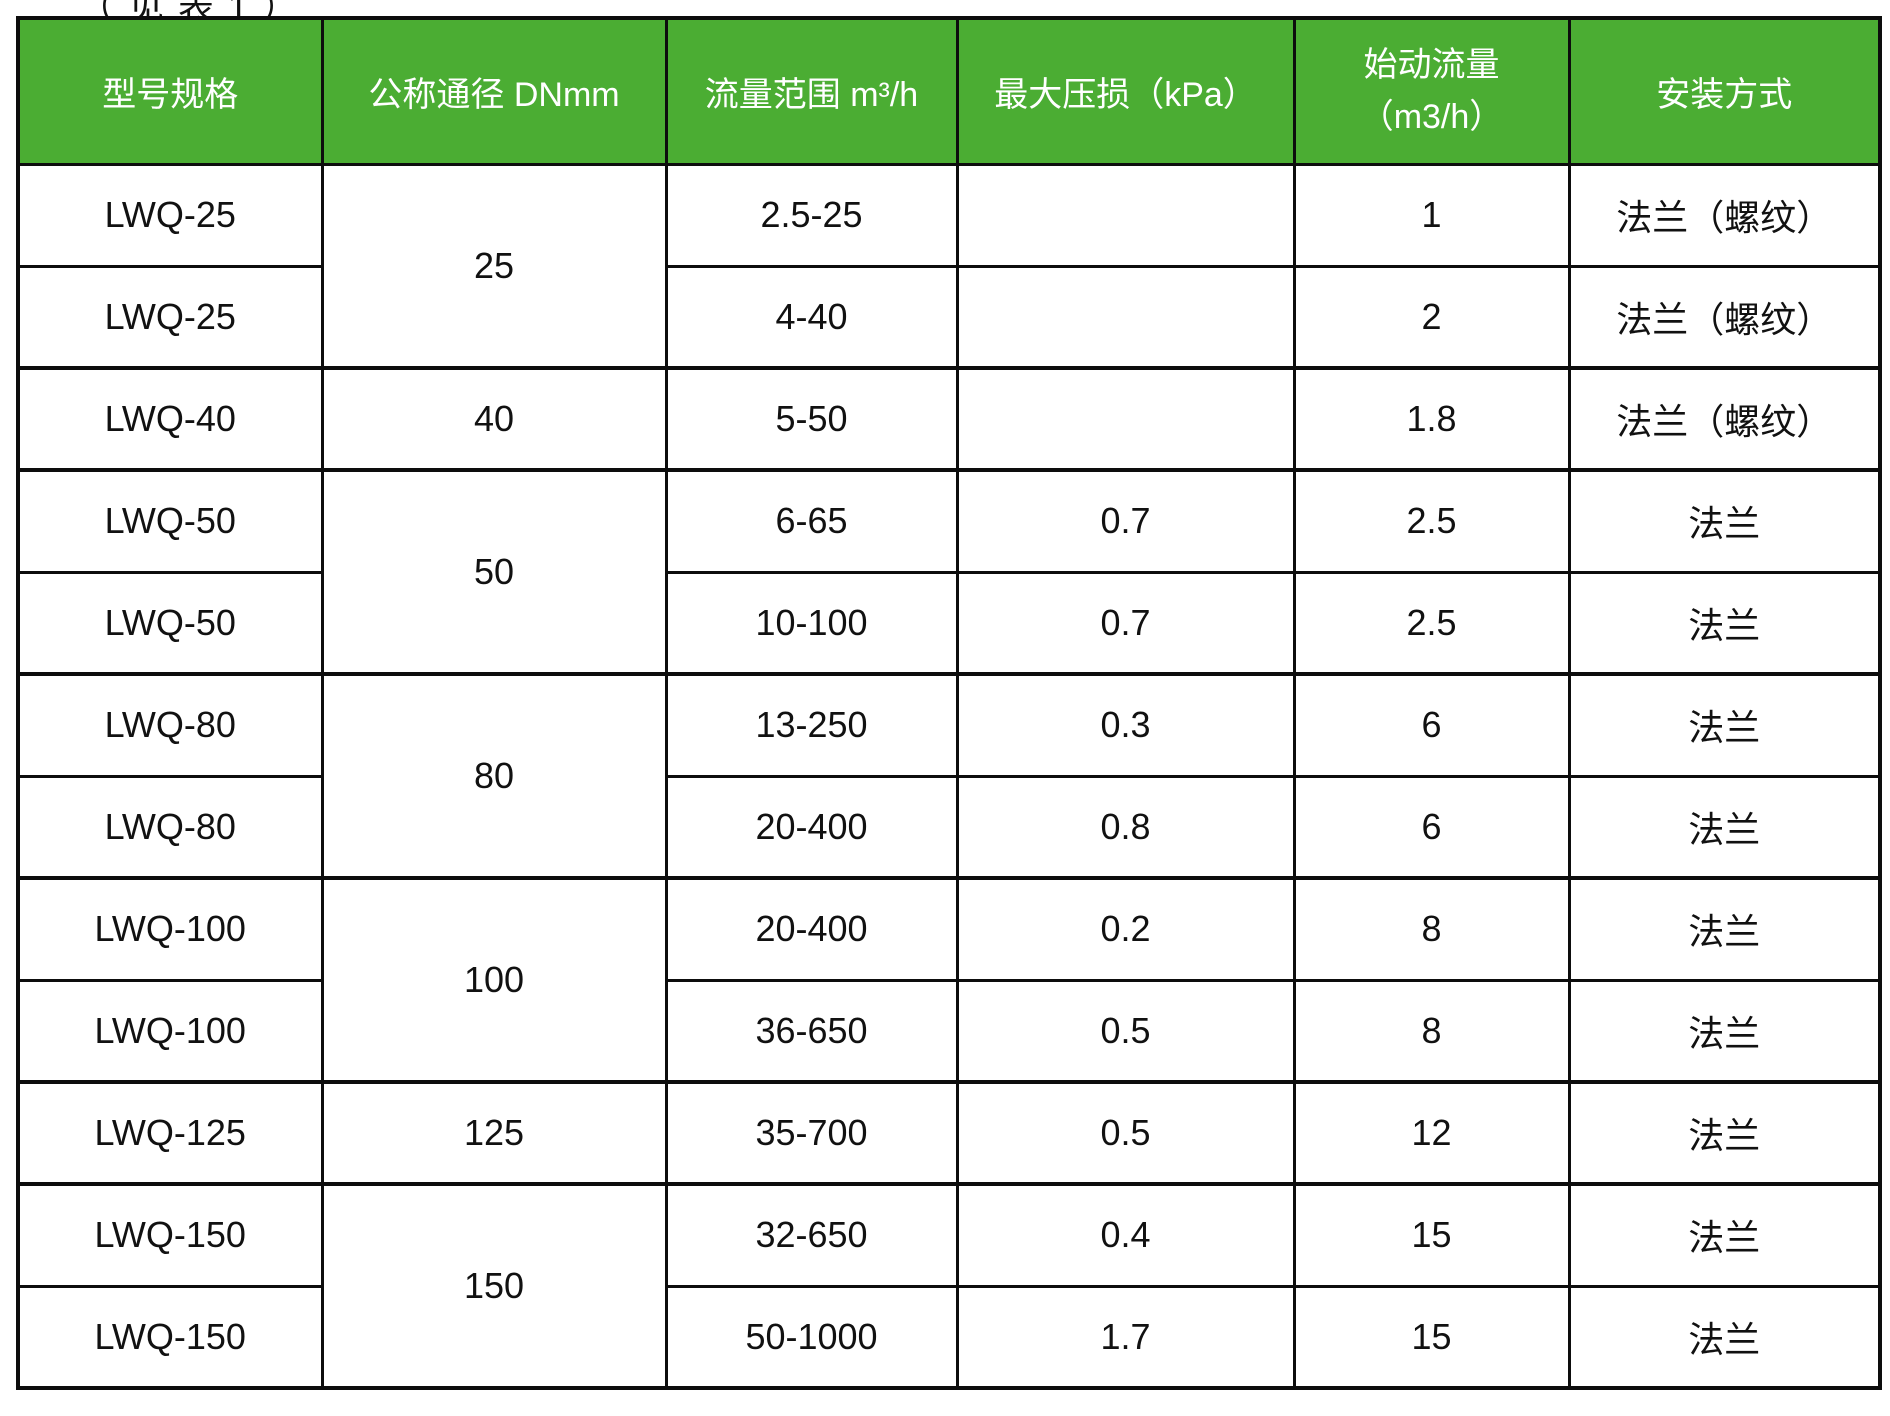 The height and width of the screenshot is (1416, 1890). I want to click on cell-pressure-loss: 0.4, so click(1125, 1235).